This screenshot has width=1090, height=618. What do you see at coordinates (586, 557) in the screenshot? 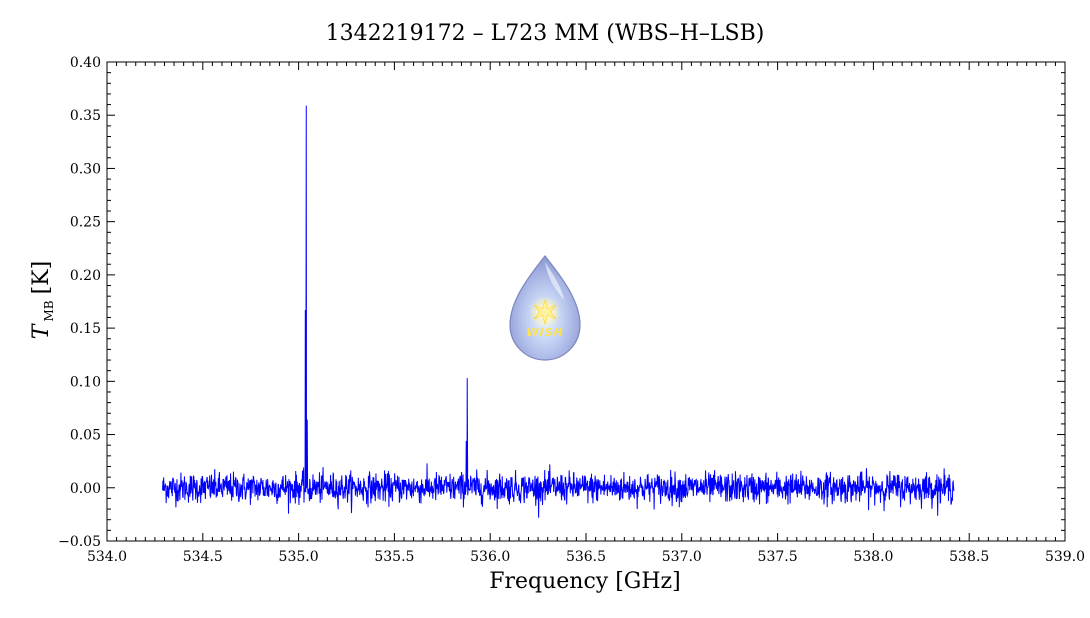
I see `x-tick-label: 536.5` at bounding box center [586, 557].